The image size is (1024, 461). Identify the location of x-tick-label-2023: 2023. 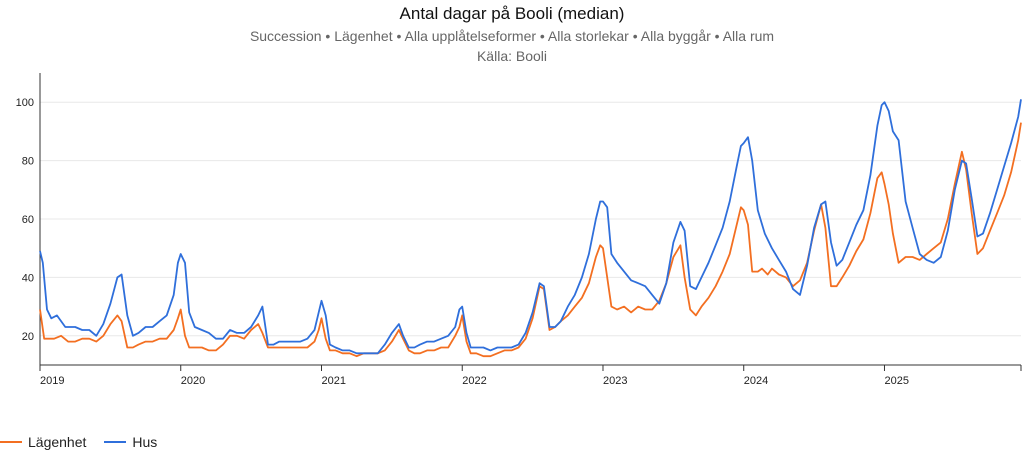
(615, 381).